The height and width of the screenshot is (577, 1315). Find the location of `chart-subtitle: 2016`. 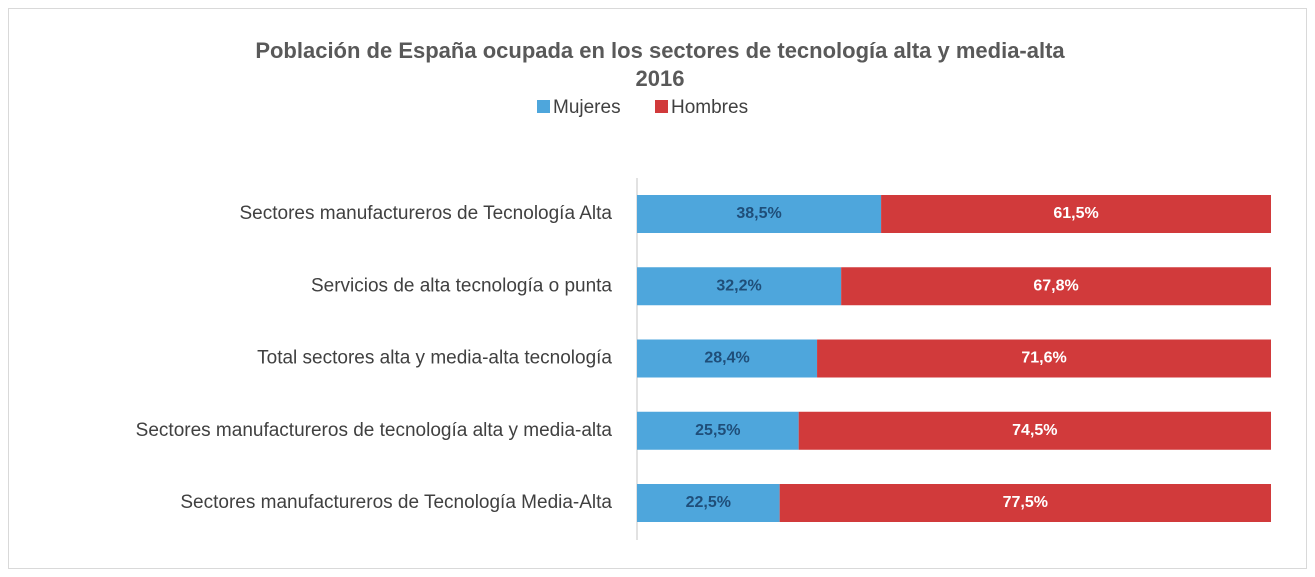

chart-subtitle: 2016 is located at coordinates (660, 78).